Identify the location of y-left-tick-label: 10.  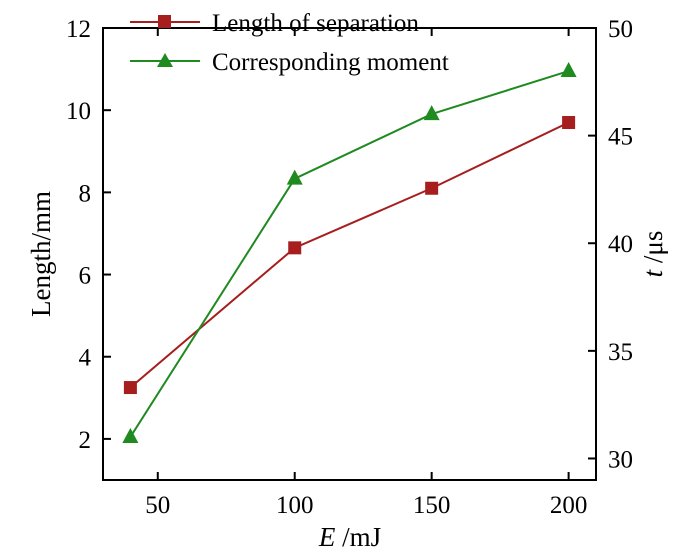
(78, 111).